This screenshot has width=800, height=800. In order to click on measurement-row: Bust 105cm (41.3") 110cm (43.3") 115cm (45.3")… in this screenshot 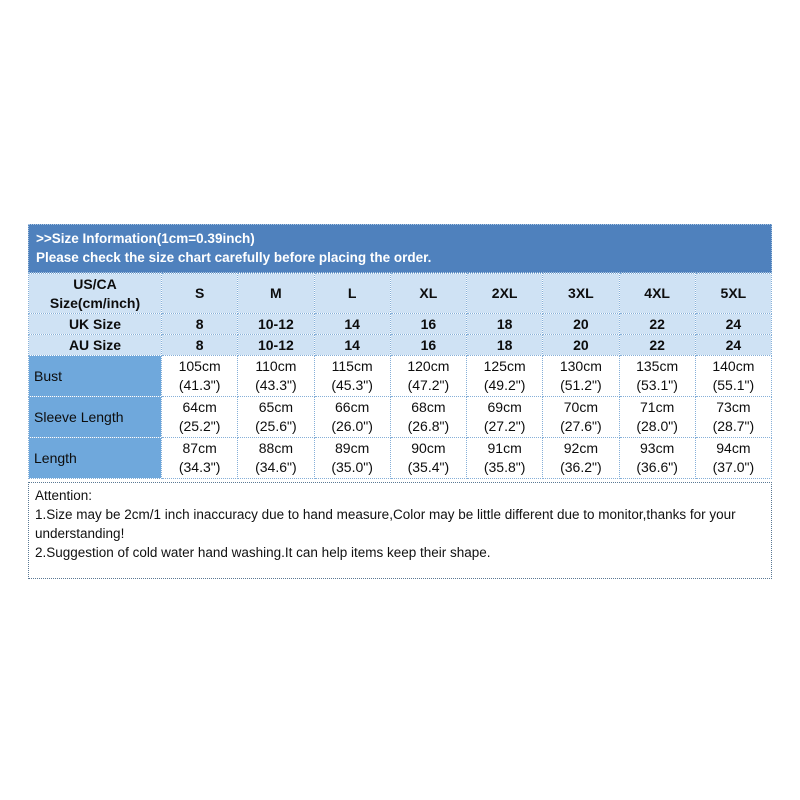, I will do `click(400, 376)`.